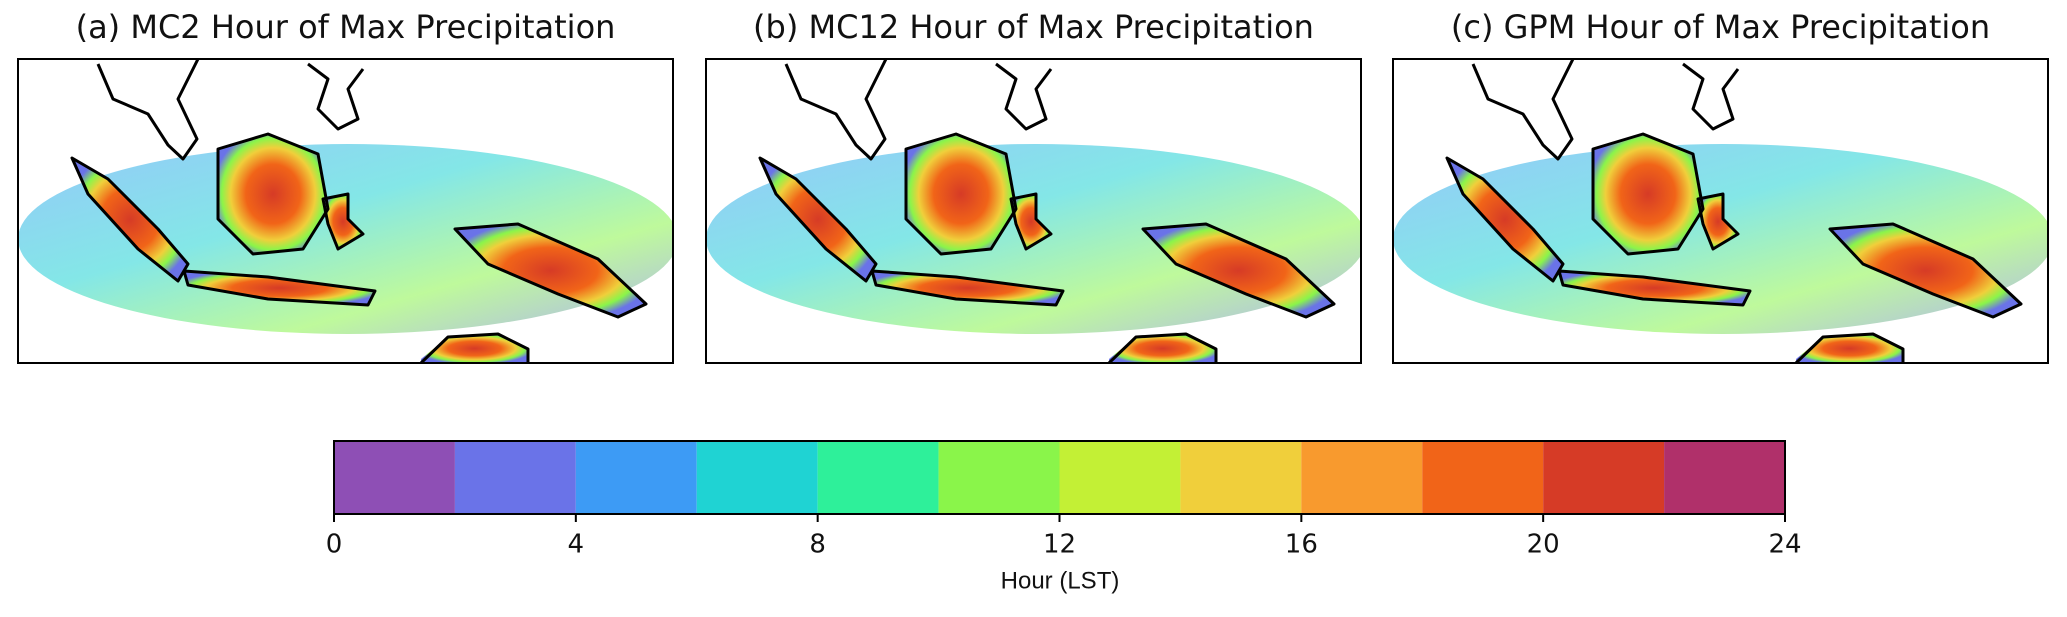 The image size is (2067, 617). Describe the element at coordinates (334, 545) in the screenshot. I see `tick-label: 0` at that location.